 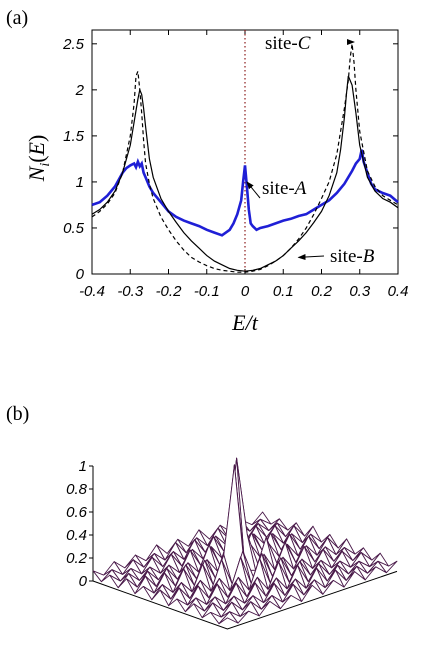 What do you see at coordinates (228, 618) in the screenshot?
I see `surface-face` at bounding box center [228, 618].